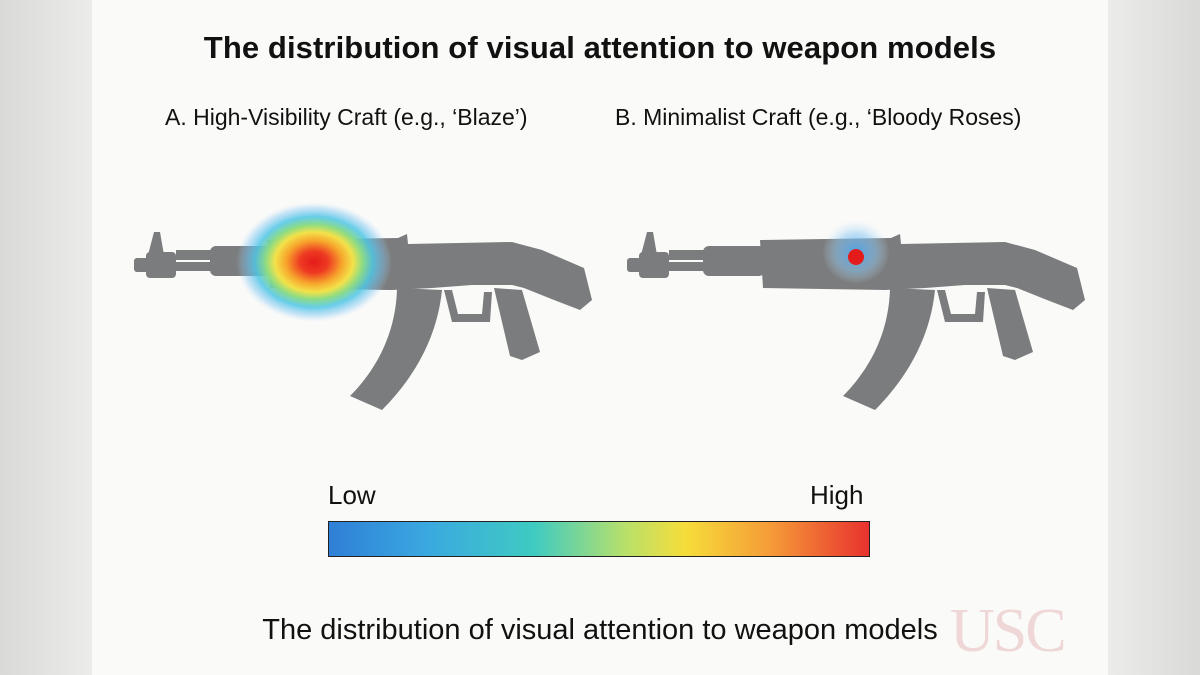 This screenshot has width=1200, height=675. What do you see at coordinates (856, 257) in the screenshot?
I see `heatmap-b-point` at bounding box center [856, 257].